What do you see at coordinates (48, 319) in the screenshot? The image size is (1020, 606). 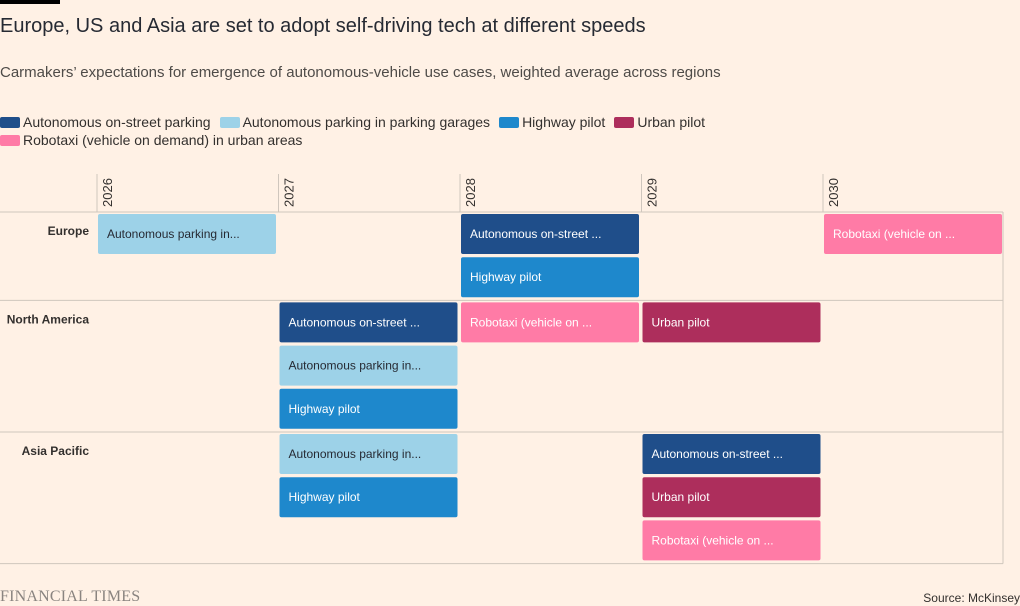 I see `region-label: North America` at bounding box center [48, 319].